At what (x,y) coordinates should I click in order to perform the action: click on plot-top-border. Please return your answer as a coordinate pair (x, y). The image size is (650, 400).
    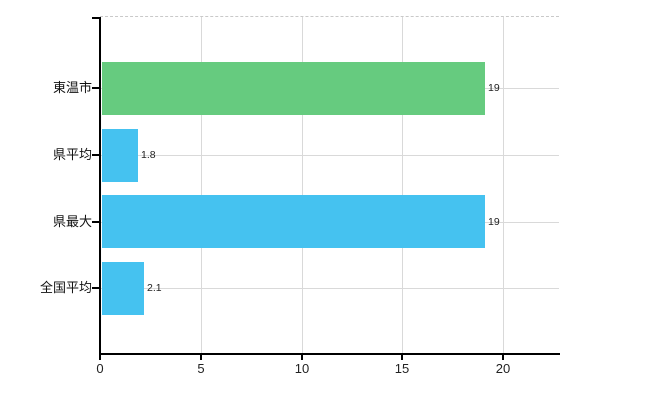
    Looking at the image, I should click on (329, 16).